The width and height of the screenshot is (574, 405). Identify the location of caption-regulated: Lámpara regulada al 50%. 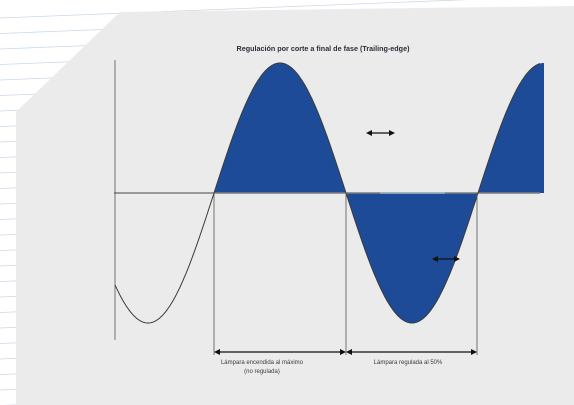
(408, 363).